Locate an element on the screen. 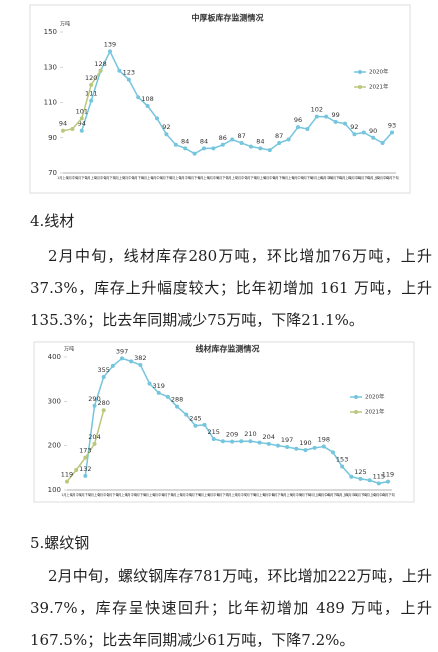 The height and width of the screenshot is (652, 438). data-label: 90 is located at coordinates (373, 131).